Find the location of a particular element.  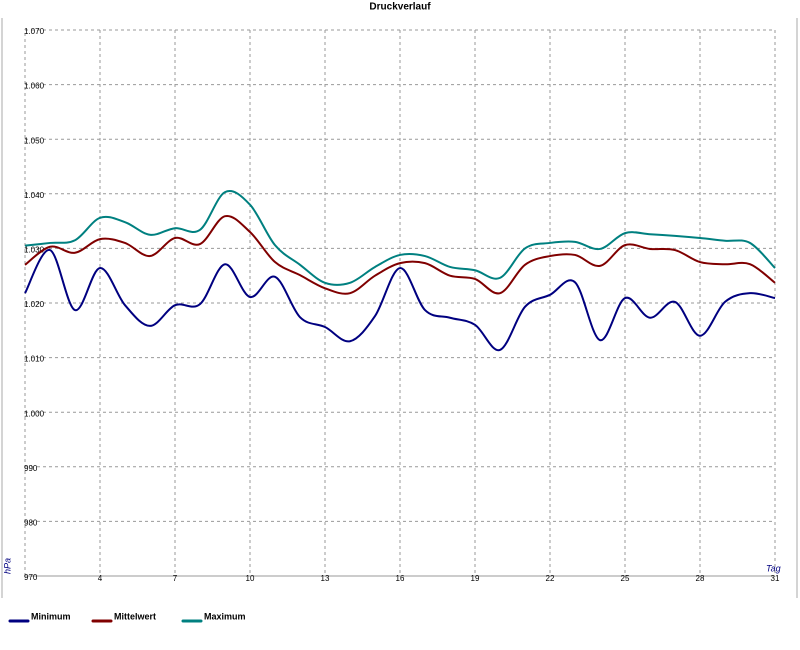

x-tick-label: 10 is located at coordinates (250, 578).